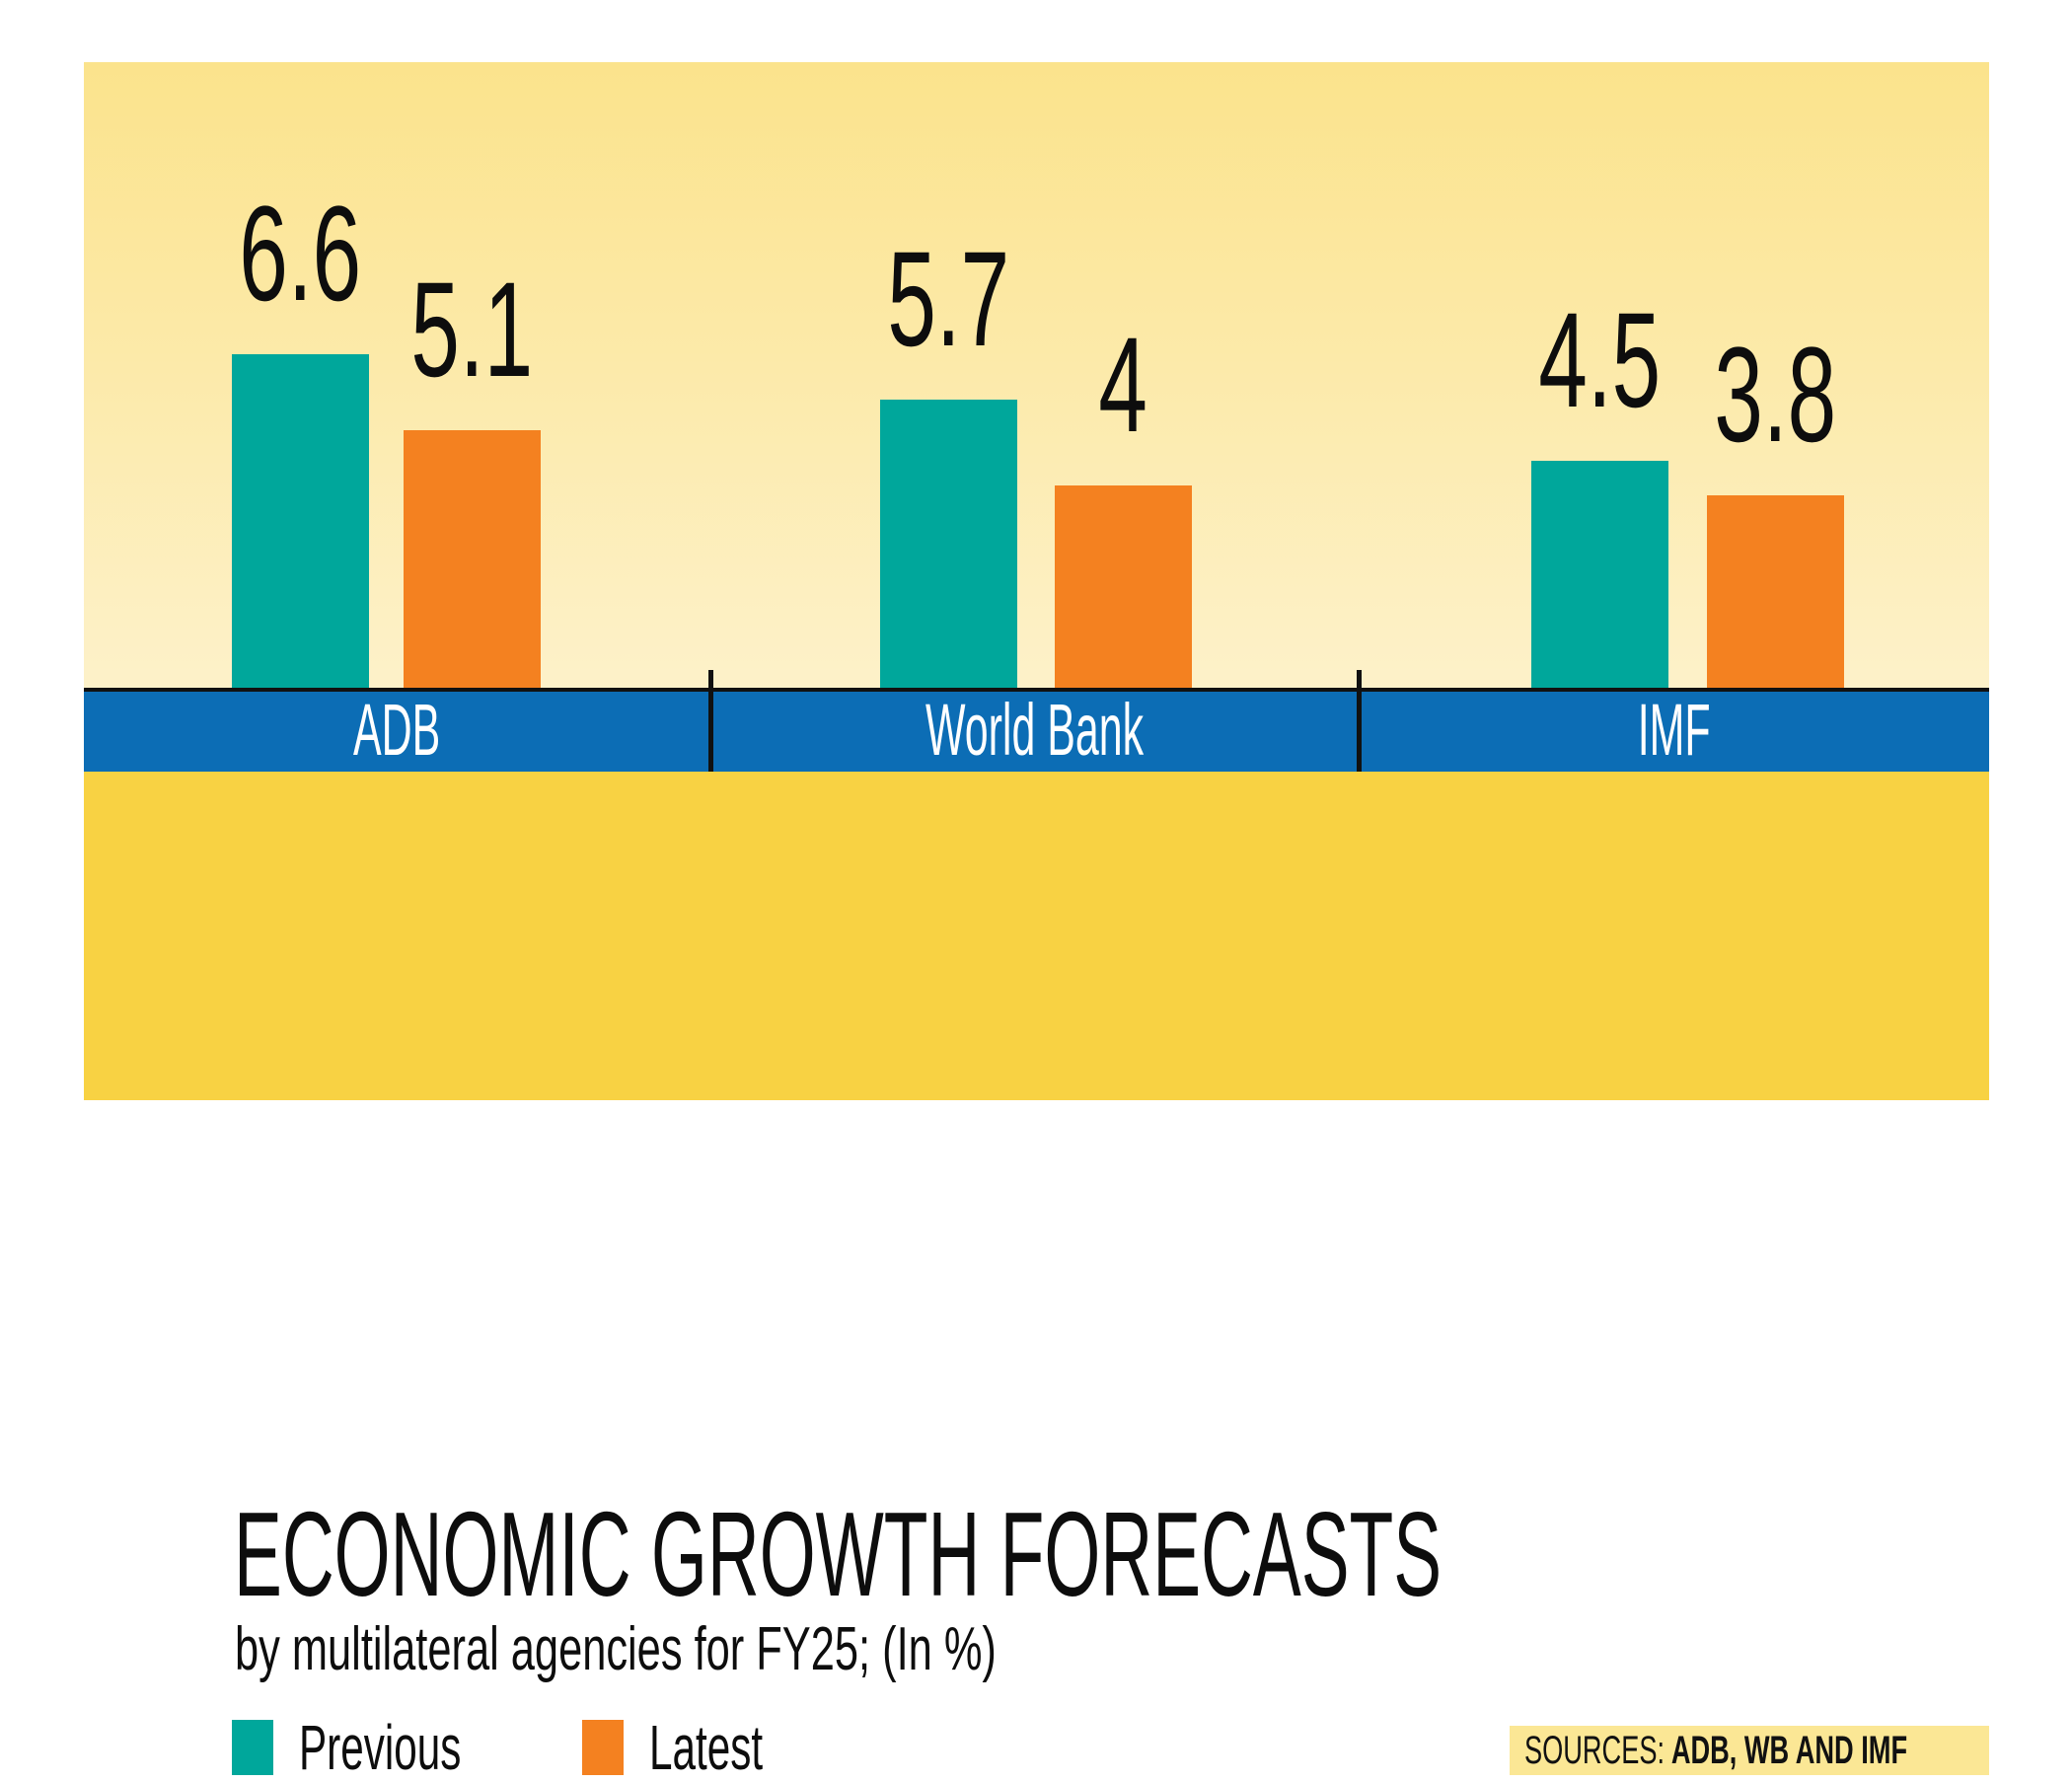 This screenshot has height=1783, width=2072. What do you see at coordinates (472, 331) in the screenshot?
I see `value-label-latest-adb: 5.1` at bounding box center [472, 331].